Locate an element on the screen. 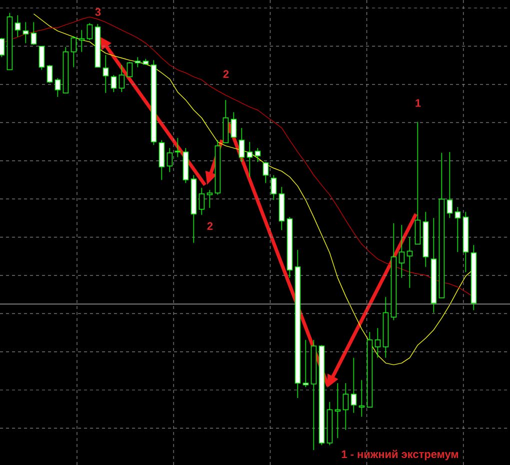 This screenshot has height=465, width=510. annotation: 1 is located at coordinates (418, 103).